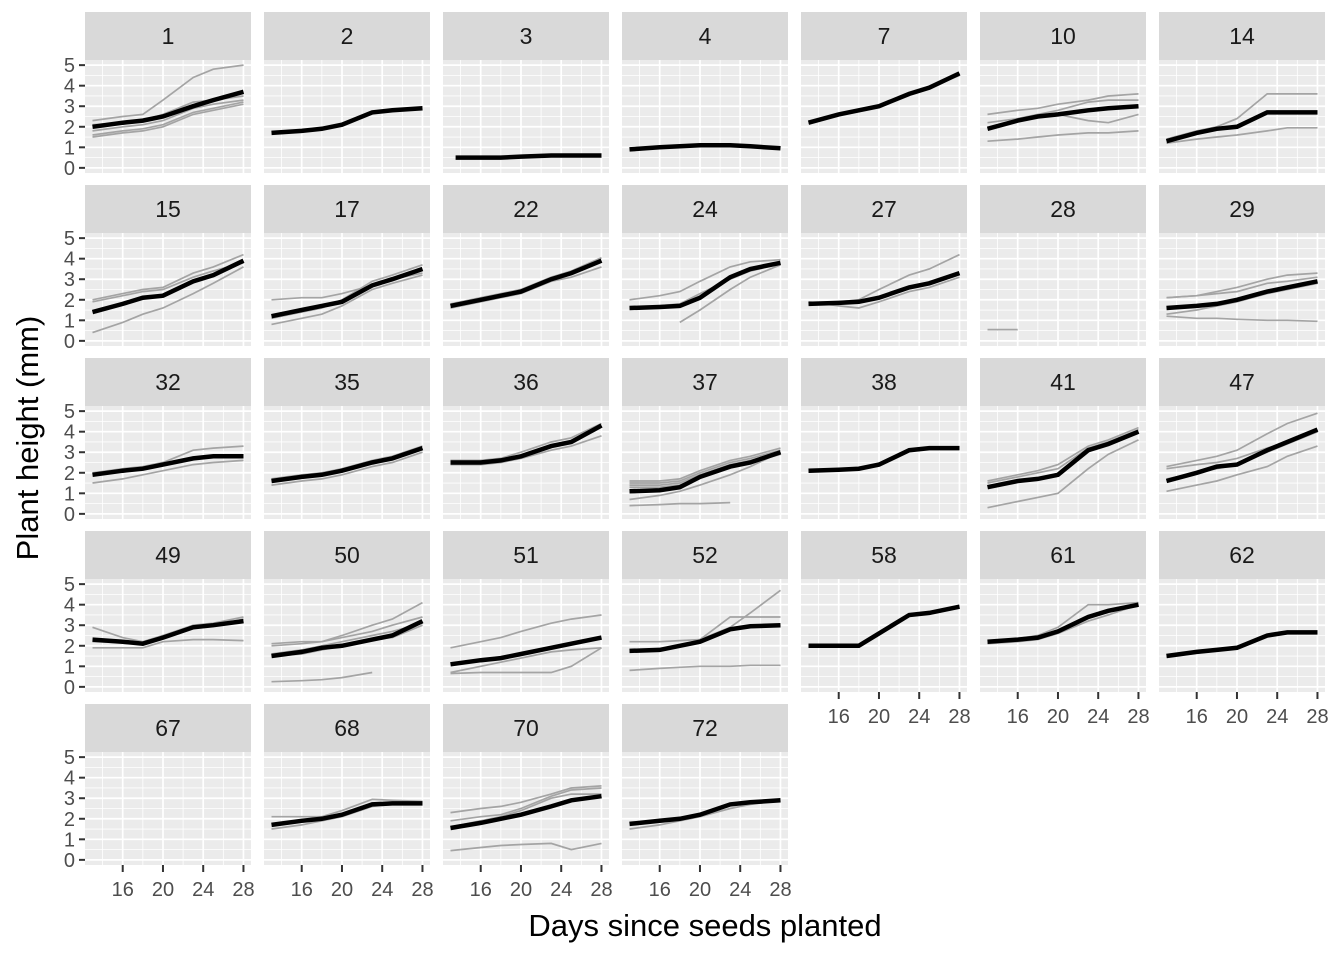 The width and height of the screenshot is (1344, 960). What do you see at coordinates (69, 861) in the screenshot?
I see `y-tick-label: 0` at bounding box center [69, 861].